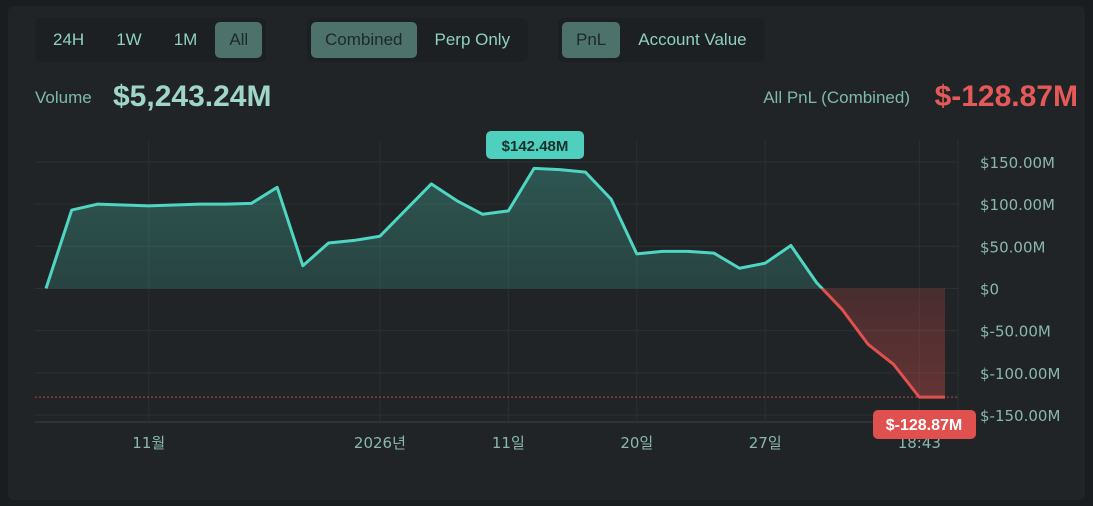 The height and width of the screenshot is (506, 1093). Describe the element at coordinates (129, 39) in the screenshot. I see `filter-1w-button: 1W` at that location.